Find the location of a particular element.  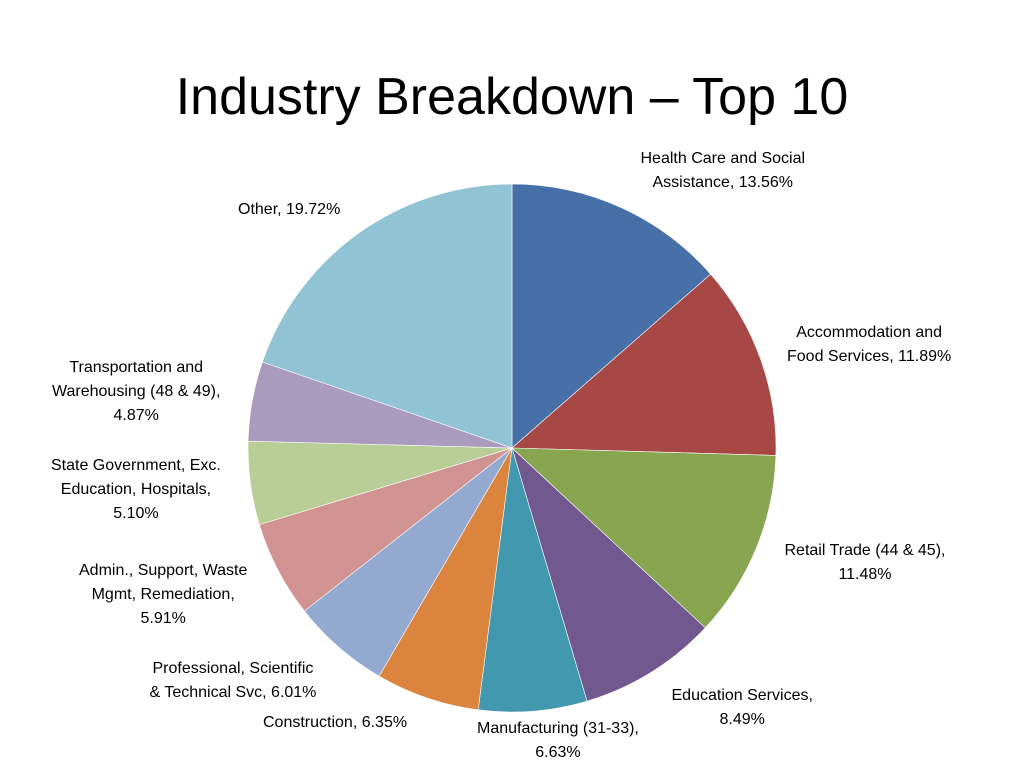

slice-label-11: Other, 19.72% is located at coordinates (289, 210).